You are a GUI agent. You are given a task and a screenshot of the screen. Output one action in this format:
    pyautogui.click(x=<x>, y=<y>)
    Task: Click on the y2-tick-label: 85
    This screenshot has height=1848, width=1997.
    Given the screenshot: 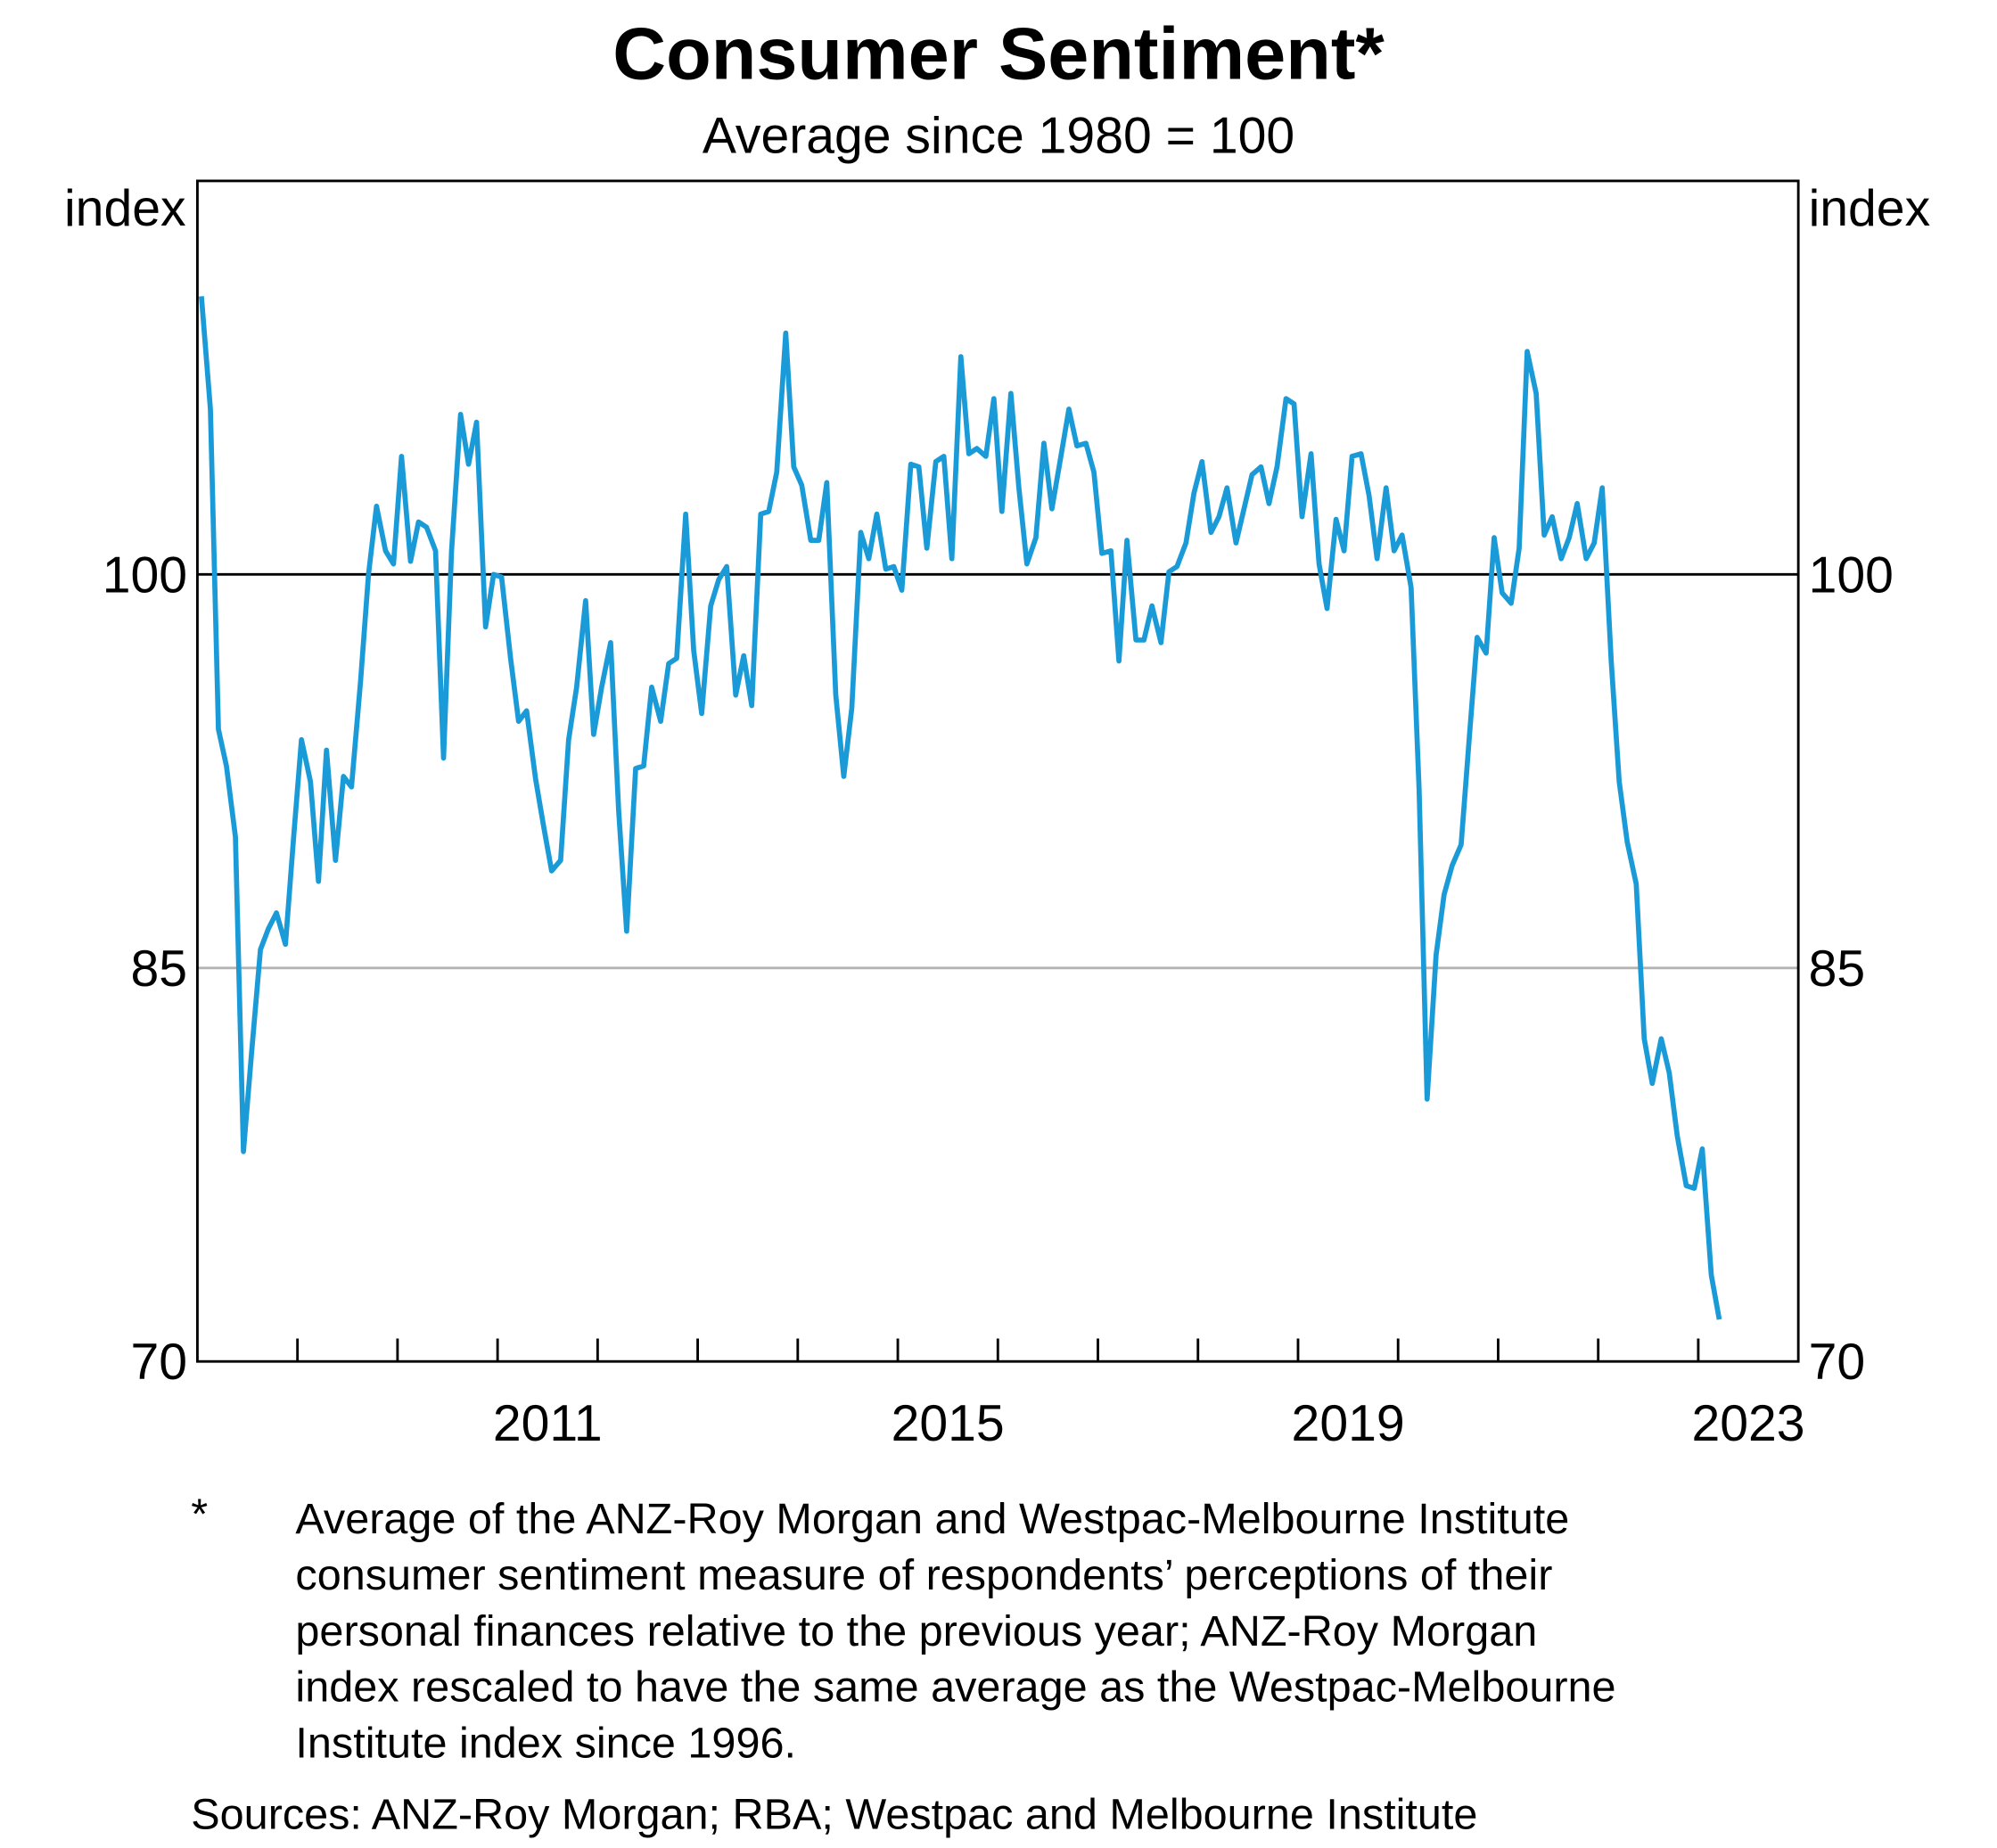 What is the action you would take?
    pyautogui.click(x=1837, y=969)
    